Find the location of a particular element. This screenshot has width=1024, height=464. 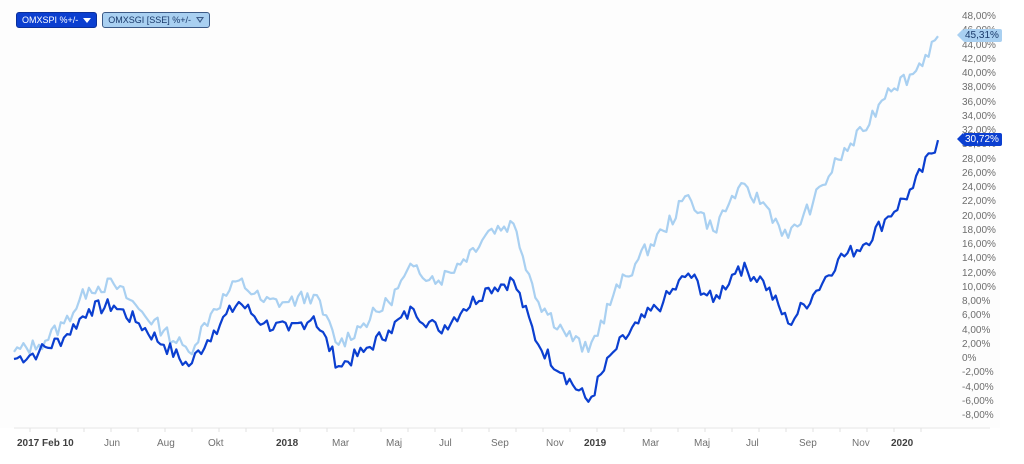

dropdown-triangle-outline-icon is located at coordinates (200, 20).